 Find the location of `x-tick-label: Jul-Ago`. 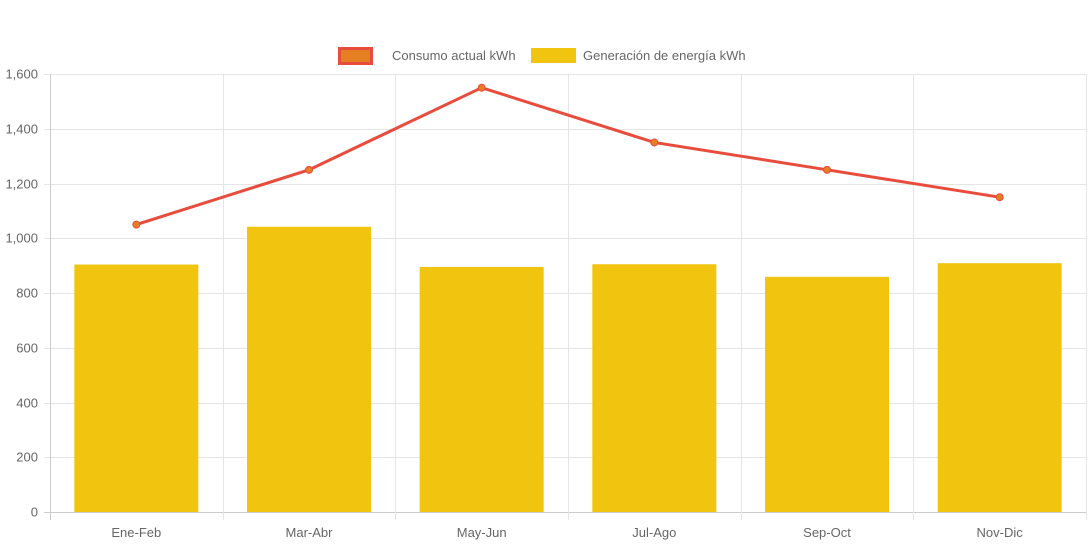

x-tick-label: Jul-Ago is located at coordinates (654, 532).